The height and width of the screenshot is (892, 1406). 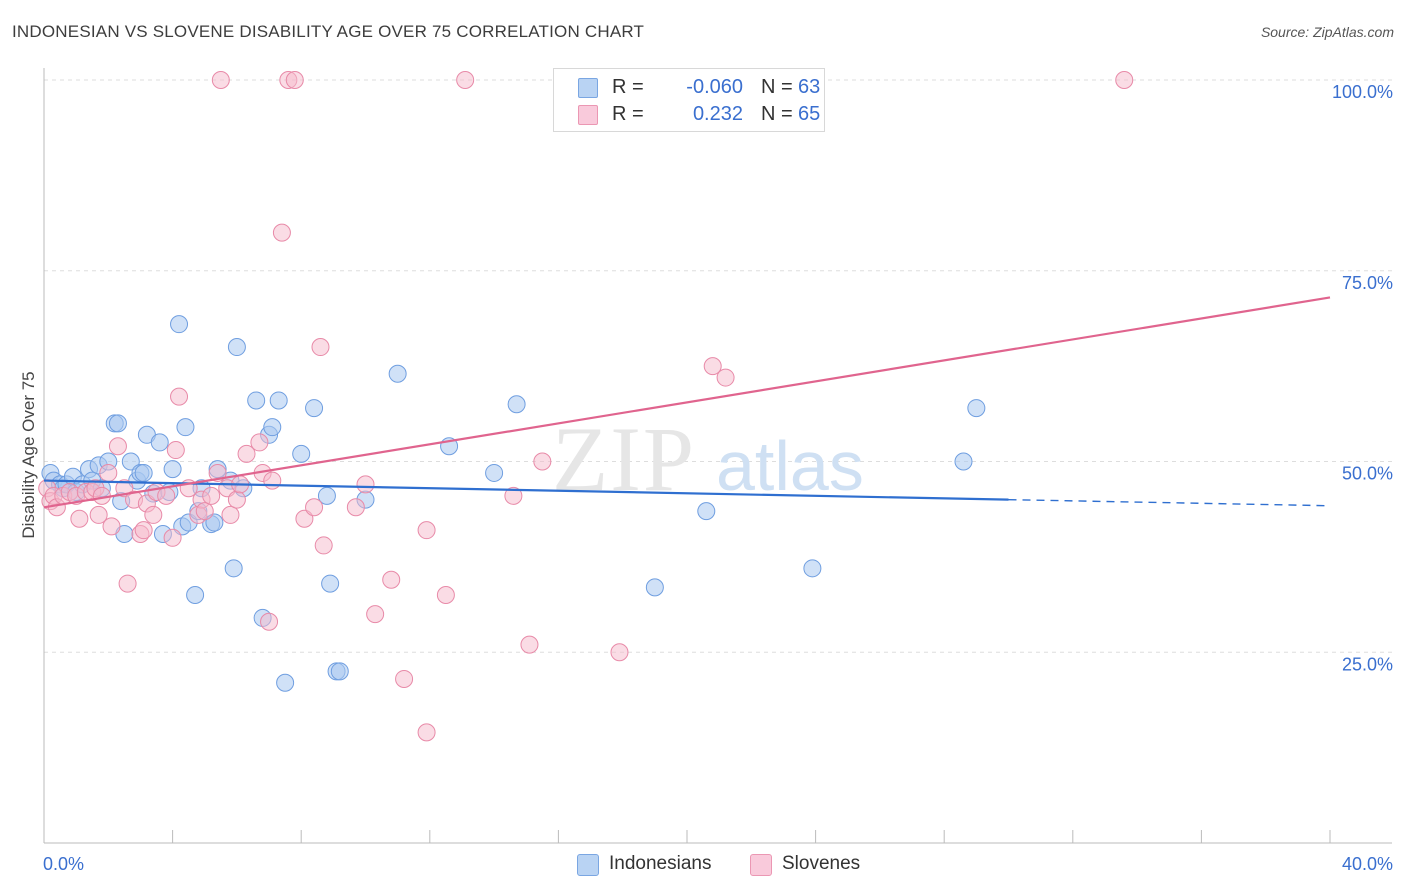 I want to click on legend-label-slovenes: Slovenes, so click(x=821, y=863).